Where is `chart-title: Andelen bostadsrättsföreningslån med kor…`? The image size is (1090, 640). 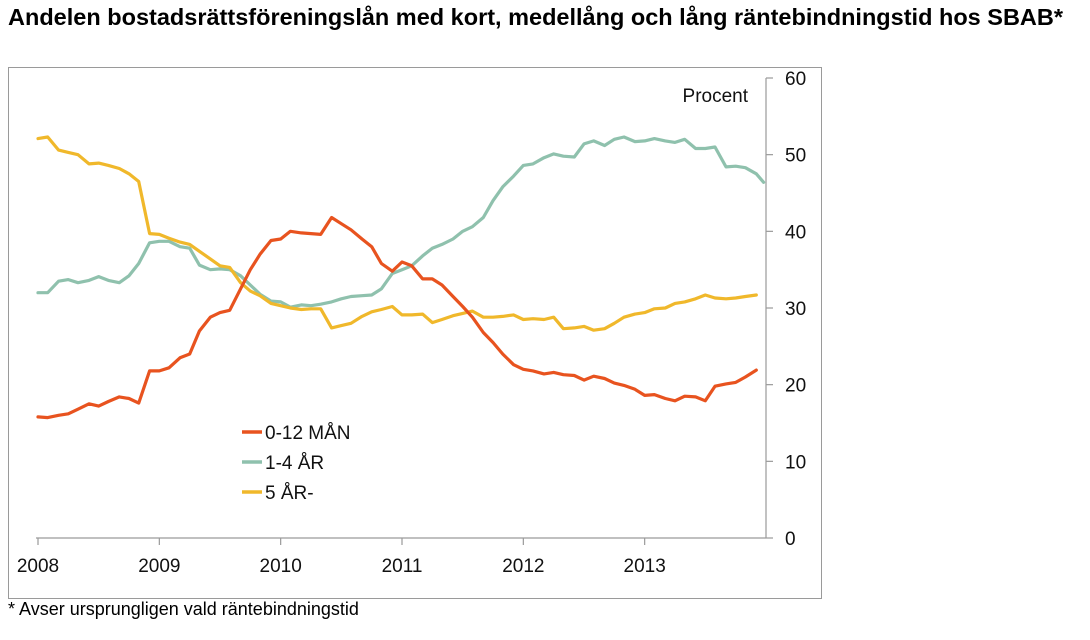 chart-title: Andelen bostadsrättsföreningslån med kor… is located at coordinates (536, 17).